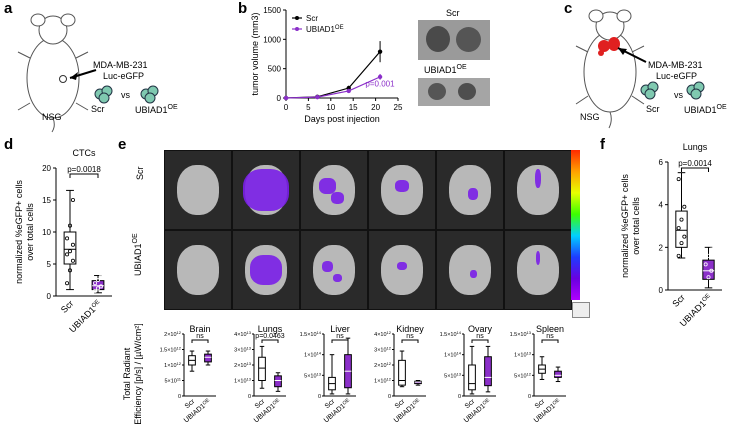  Describe the element at coordinates (140, 173) in the screenshot. I see `row-label-scr: Scr` at that location.